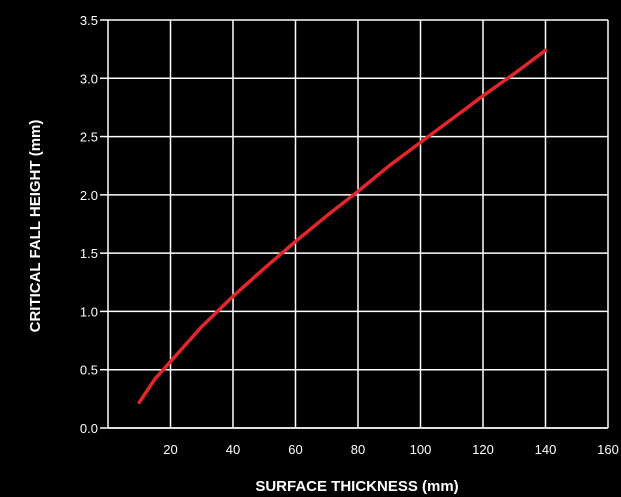 Image resolution: width=621 pixels, height=497 pixels. Describe the element at coordinates (89, 195) in the screenshot. I see `y-tick-label: 2.0` at that location.